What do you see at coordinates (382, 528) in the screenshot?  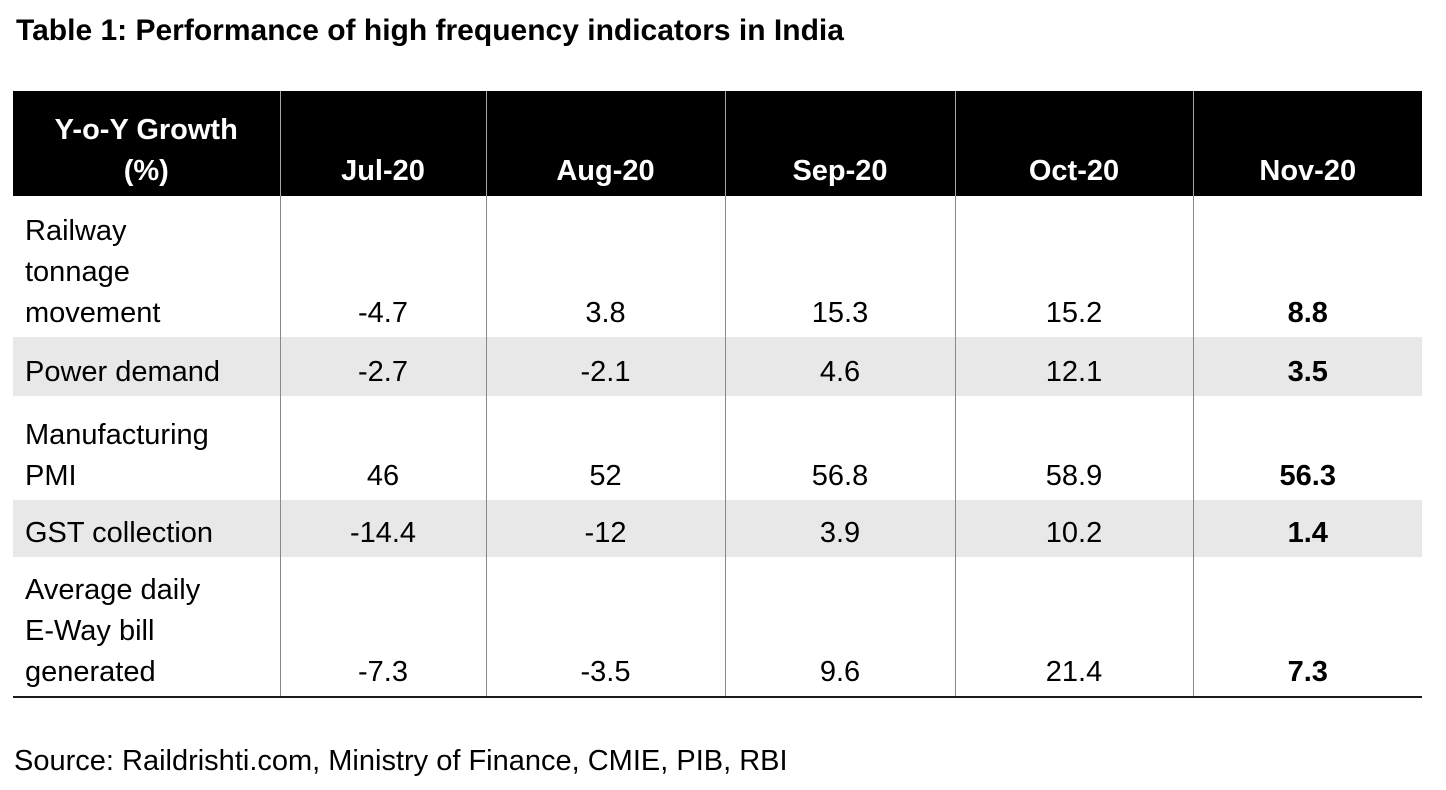 I see `cell-value: -14.4` at bounding box center [382, 528].